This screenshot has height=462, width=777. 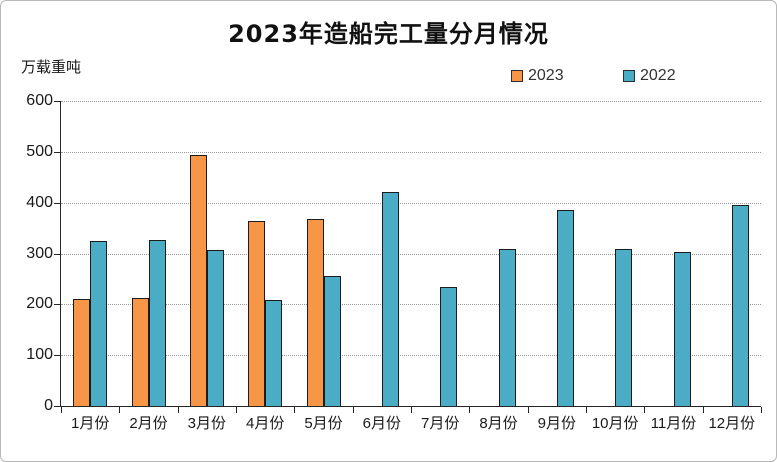 What do you see at coordinates (615, 423) in the screenshot?
I see `x-axis-label-10月份: 10月份` at bounding box center [615, 423].